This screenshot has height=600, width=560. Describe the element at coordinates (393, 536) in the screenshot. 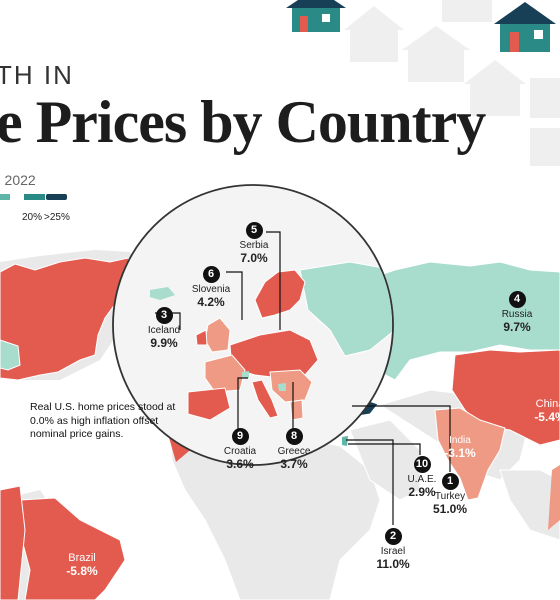

I see `rank-badge: 2` at that location.